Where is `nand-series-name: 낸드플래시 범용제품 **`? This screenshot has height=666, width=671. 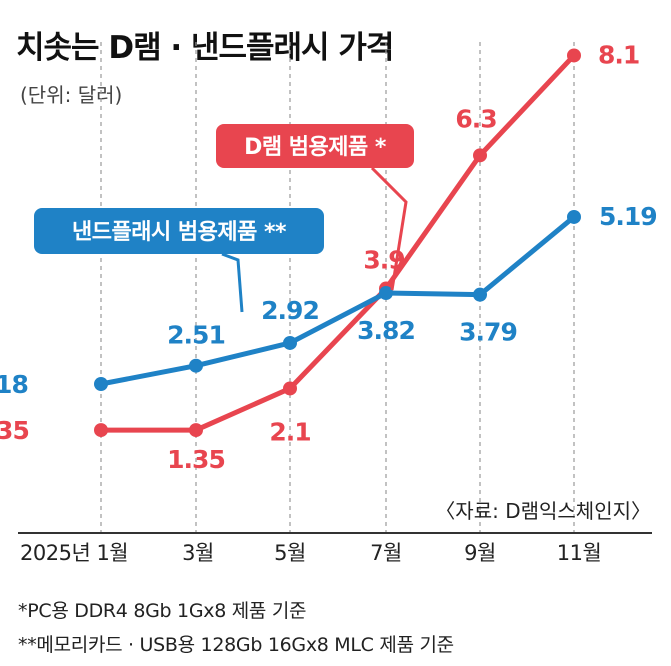
nand-series-name: 낸드플래시 범용제품 ** is located at coordinates (179, 232).